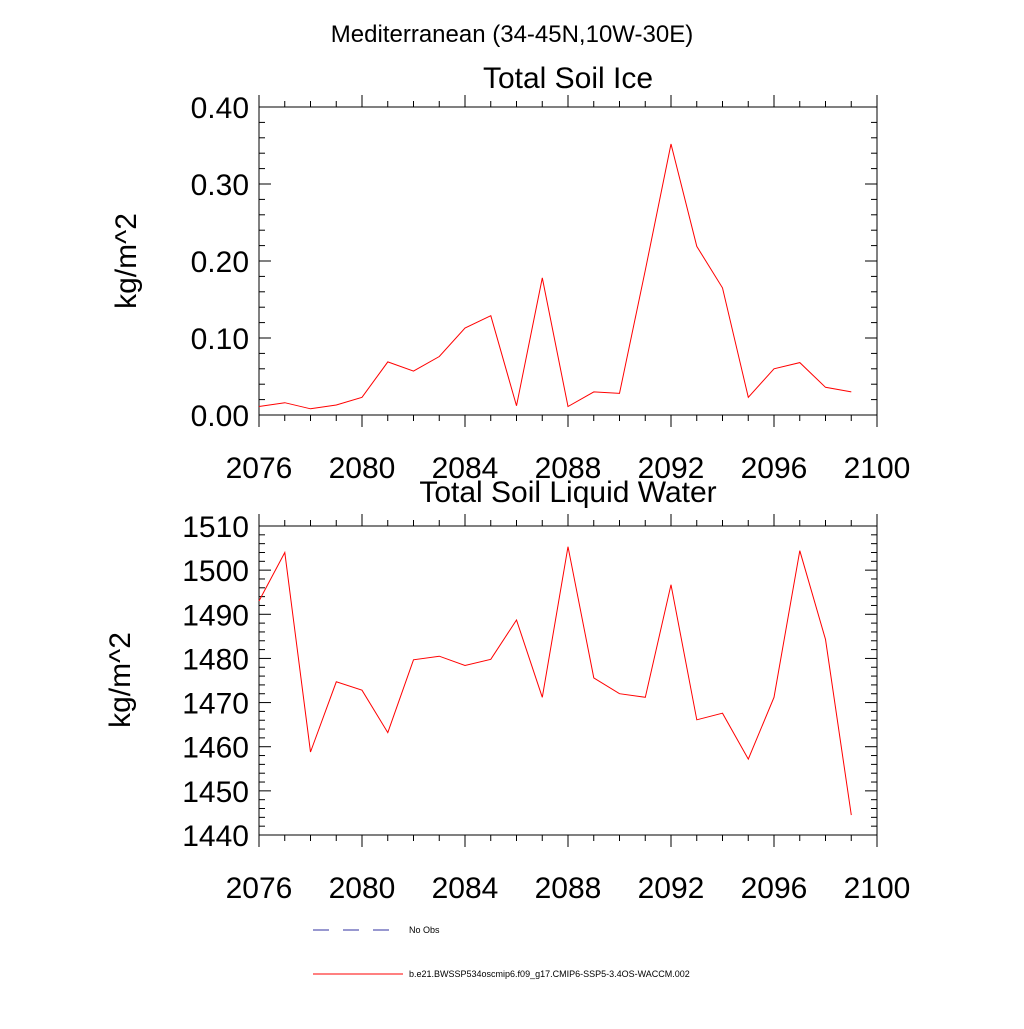  I want to click on y-tick-label: 0.20, so click(220, 262).